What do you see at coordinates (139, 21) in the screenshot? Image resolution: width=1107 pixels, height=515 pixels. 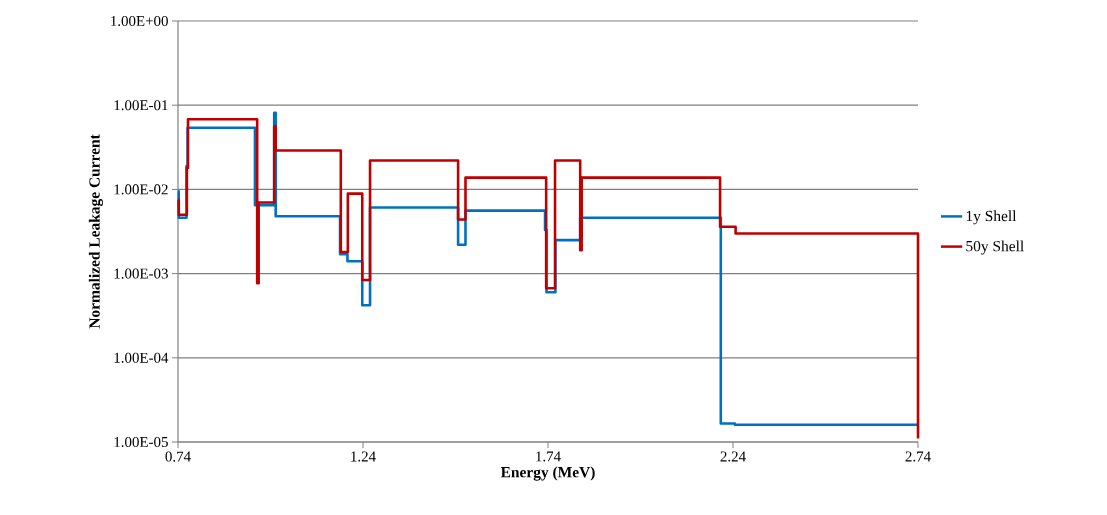 I see `y-tick-label: 1.00E+00` at bounding box center [139, 21].